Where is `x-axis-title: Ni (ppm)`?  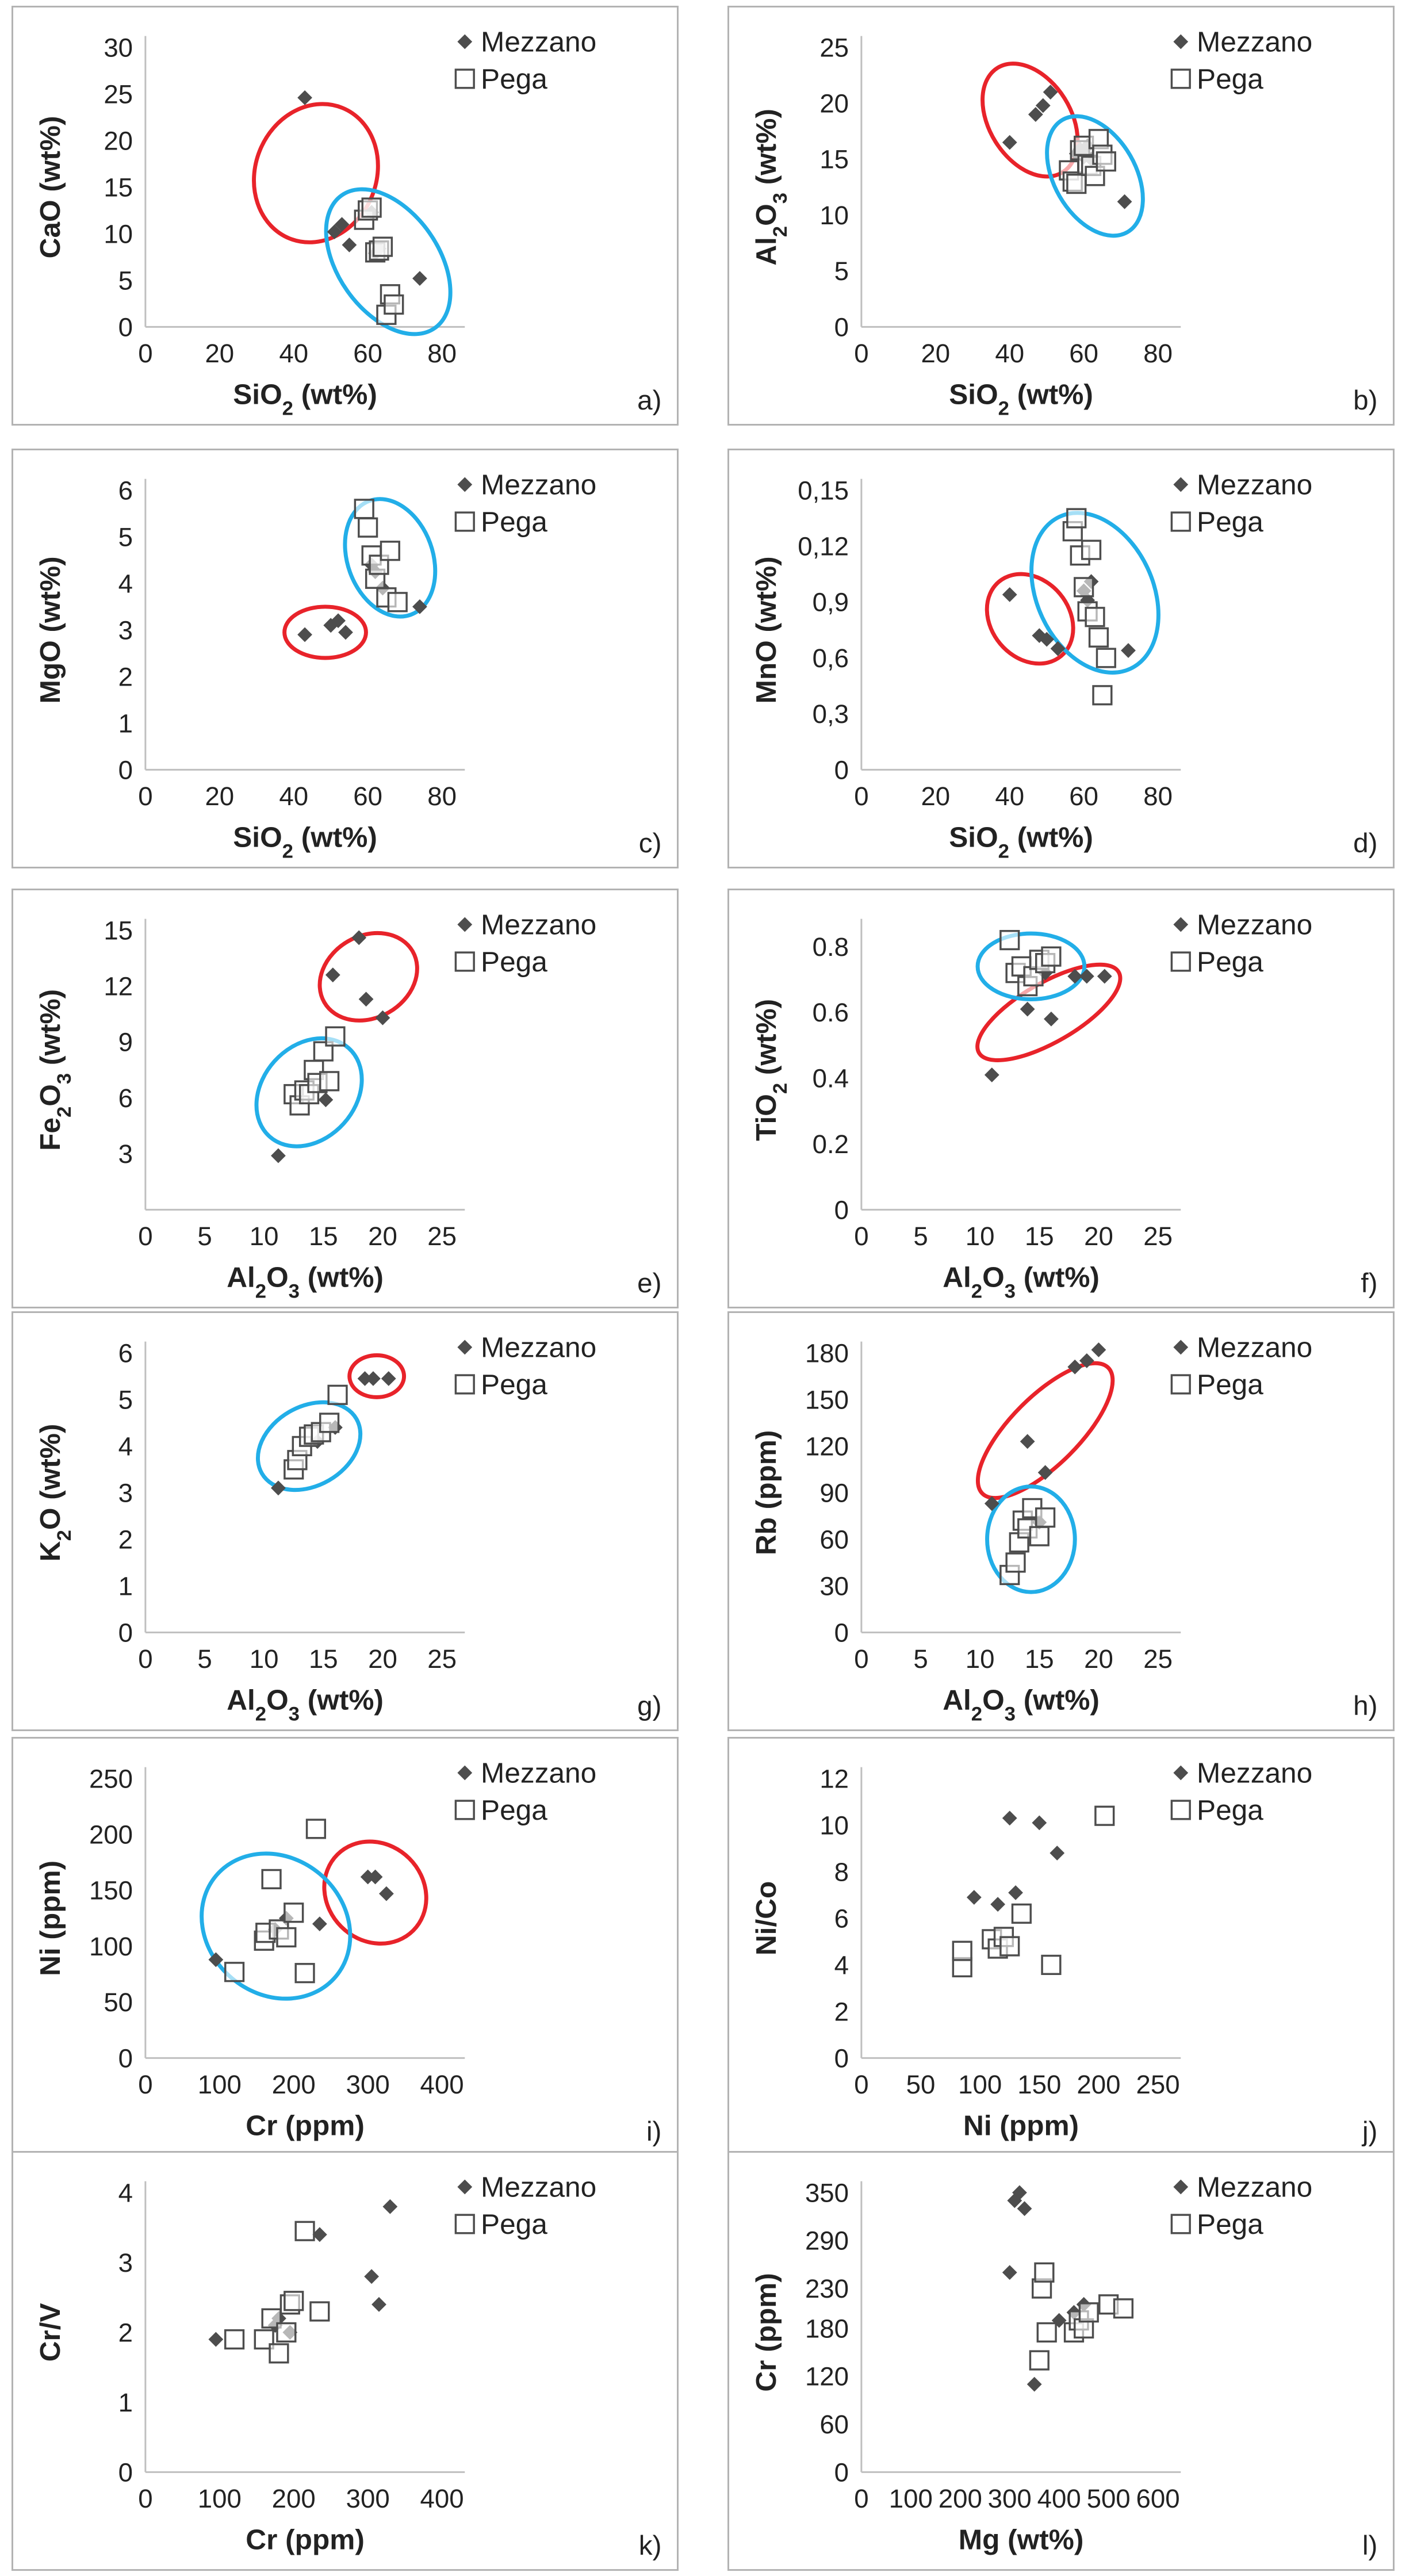 x-axis-title: Ni (ppm) is located at coordinates (1021, 2125).